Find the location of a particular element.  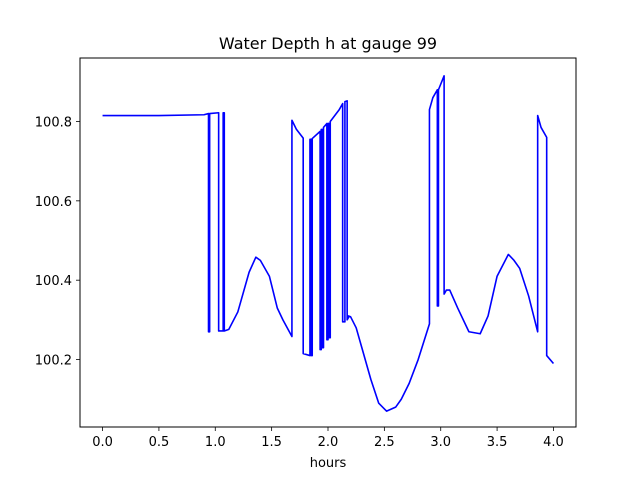

x-tick-label: 3.0 is located at coordinates (440, 442).